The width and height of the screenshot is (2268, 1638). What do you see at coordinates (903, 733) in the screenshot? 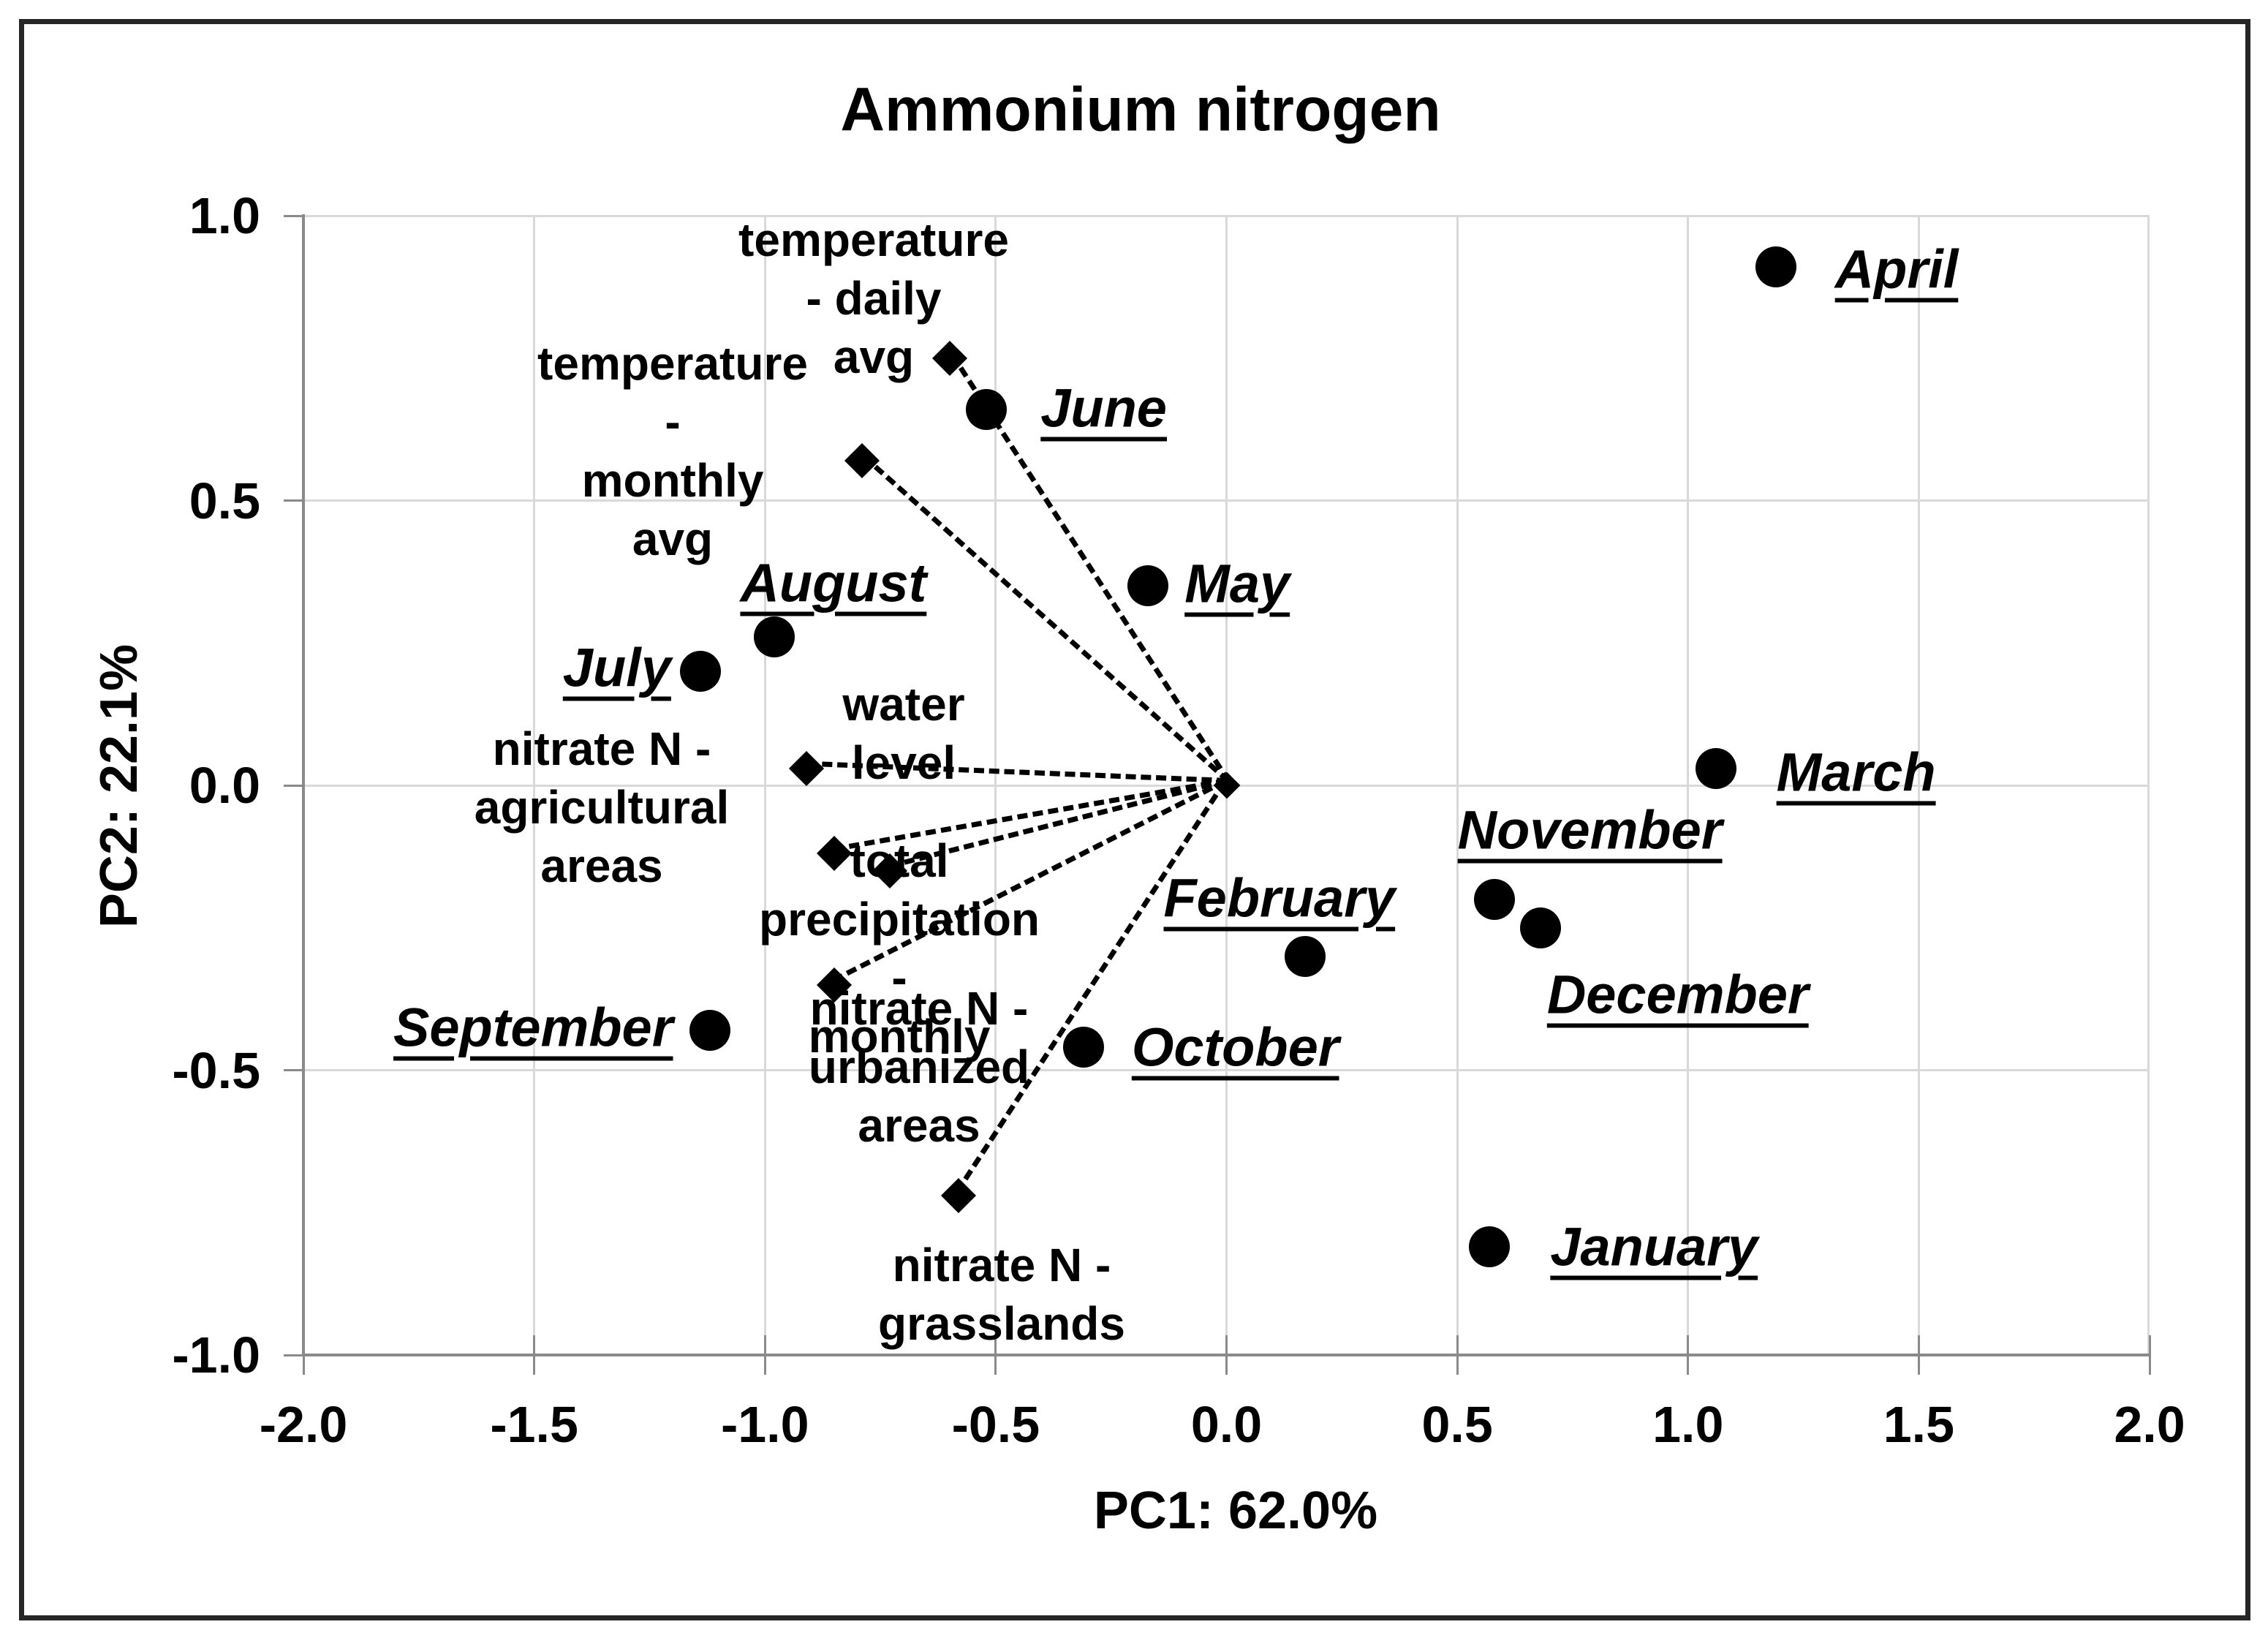
I see `loading-label-water-level: water level` at bounding box center [903, 733].